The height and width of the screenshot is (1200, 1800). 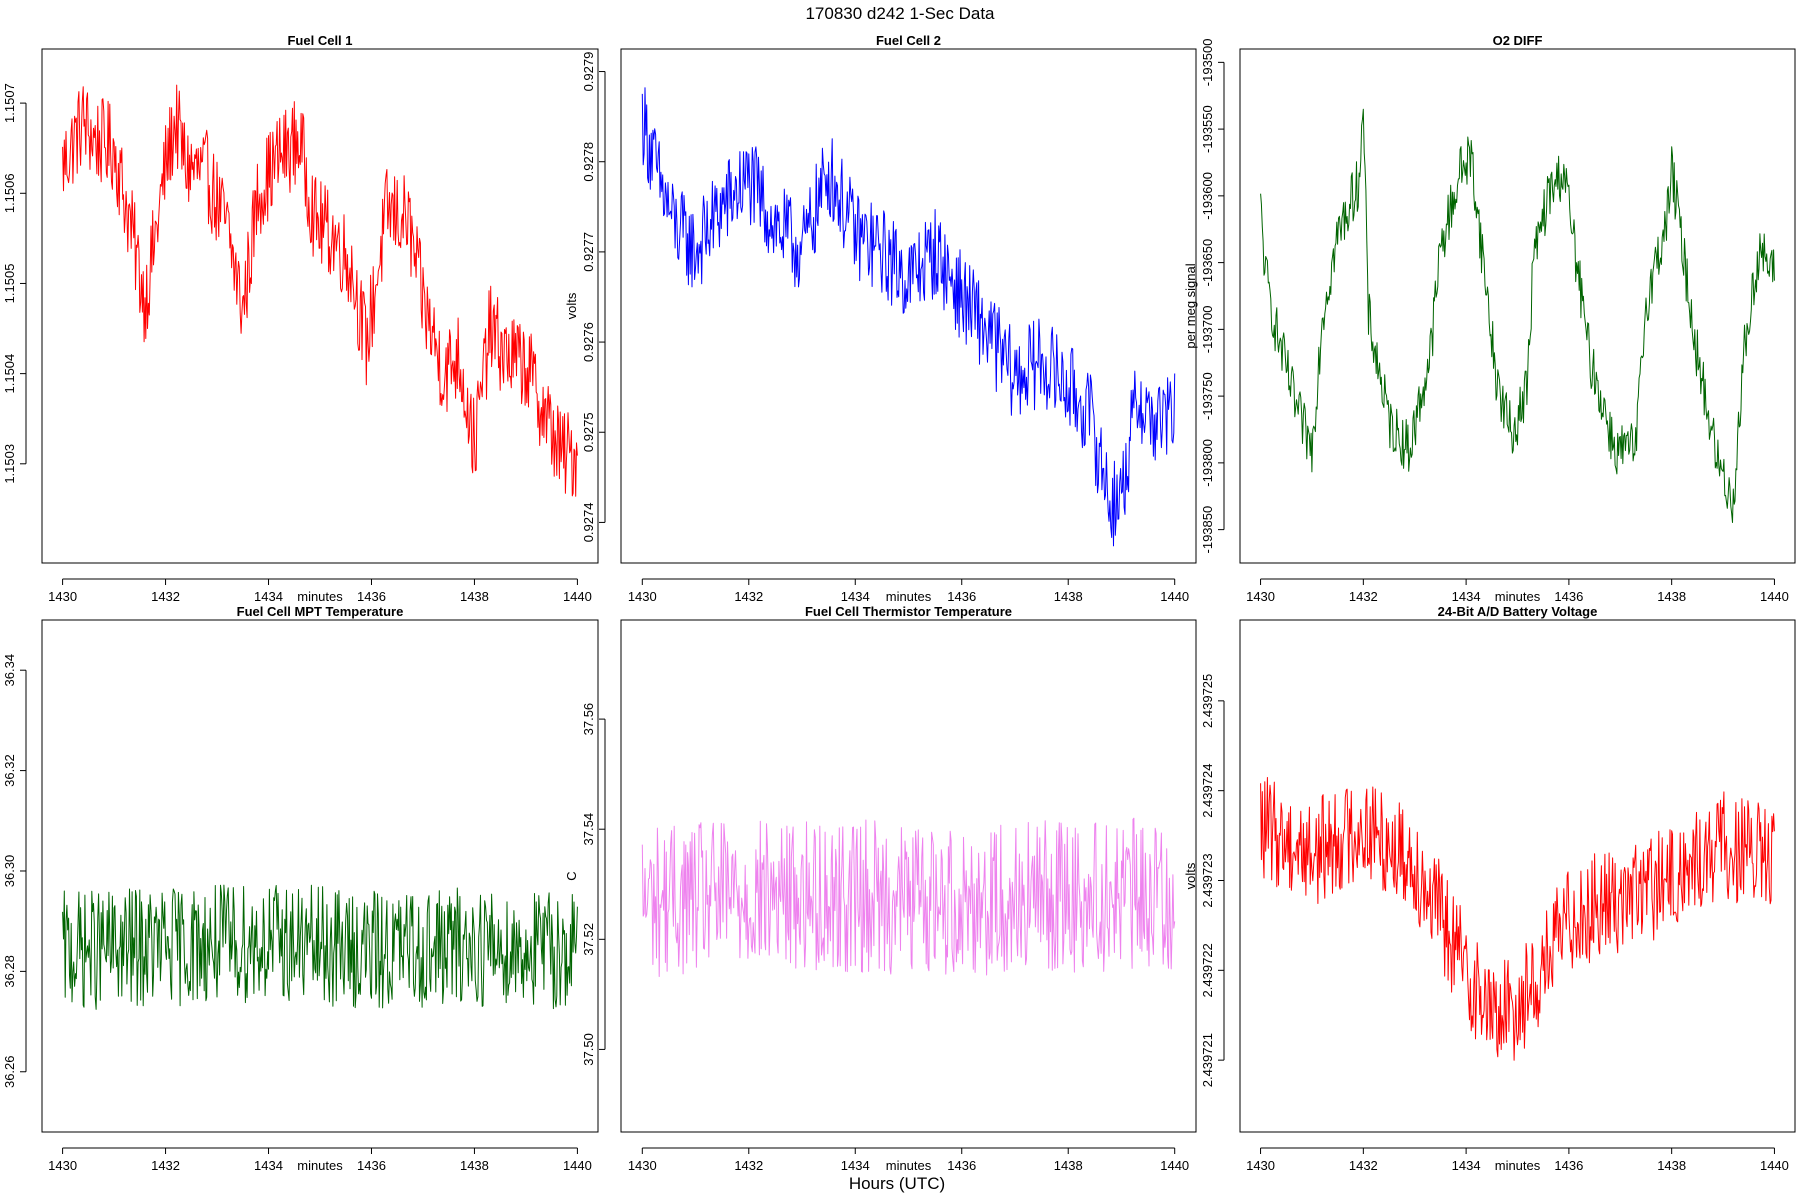 What do you see at coordinates (571, 875) in the screenshot?
I see `y-axis-label: C` at bounding box center [571, 875].